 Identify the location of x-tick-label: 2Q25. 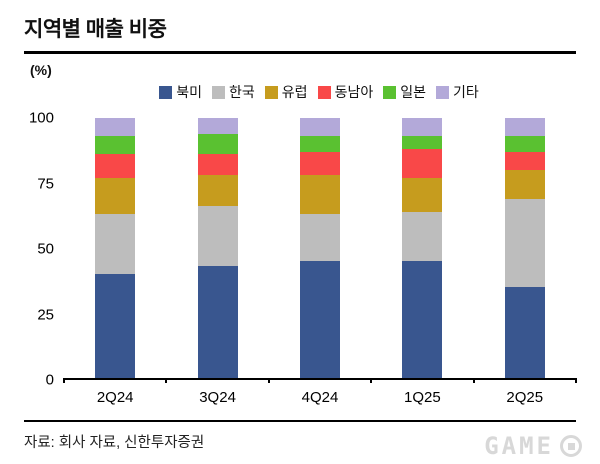
(525, 397).